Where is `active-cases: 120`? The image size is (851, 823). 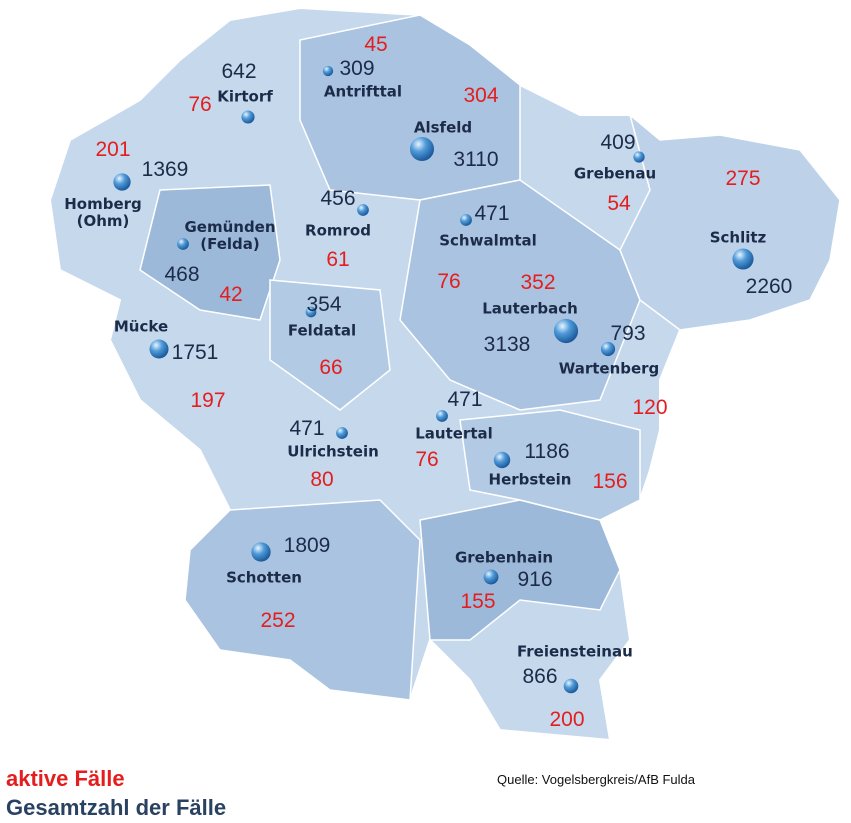 active-cases: 120 is located at coordinates (650, 407).